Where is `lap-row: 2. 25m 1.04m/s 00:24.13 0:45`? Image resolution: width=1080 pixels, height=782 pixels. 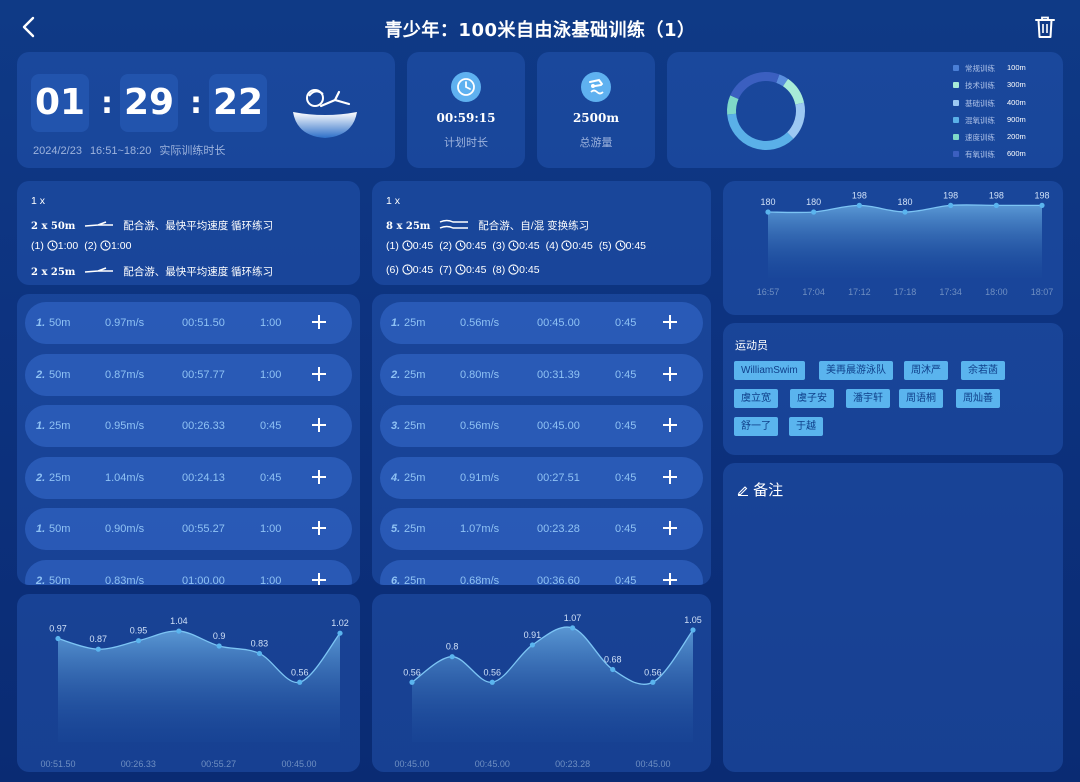
lap-row: 2. 25m 1.04m/s 00:24.13 0:45 is located at coordinates (188, 477).